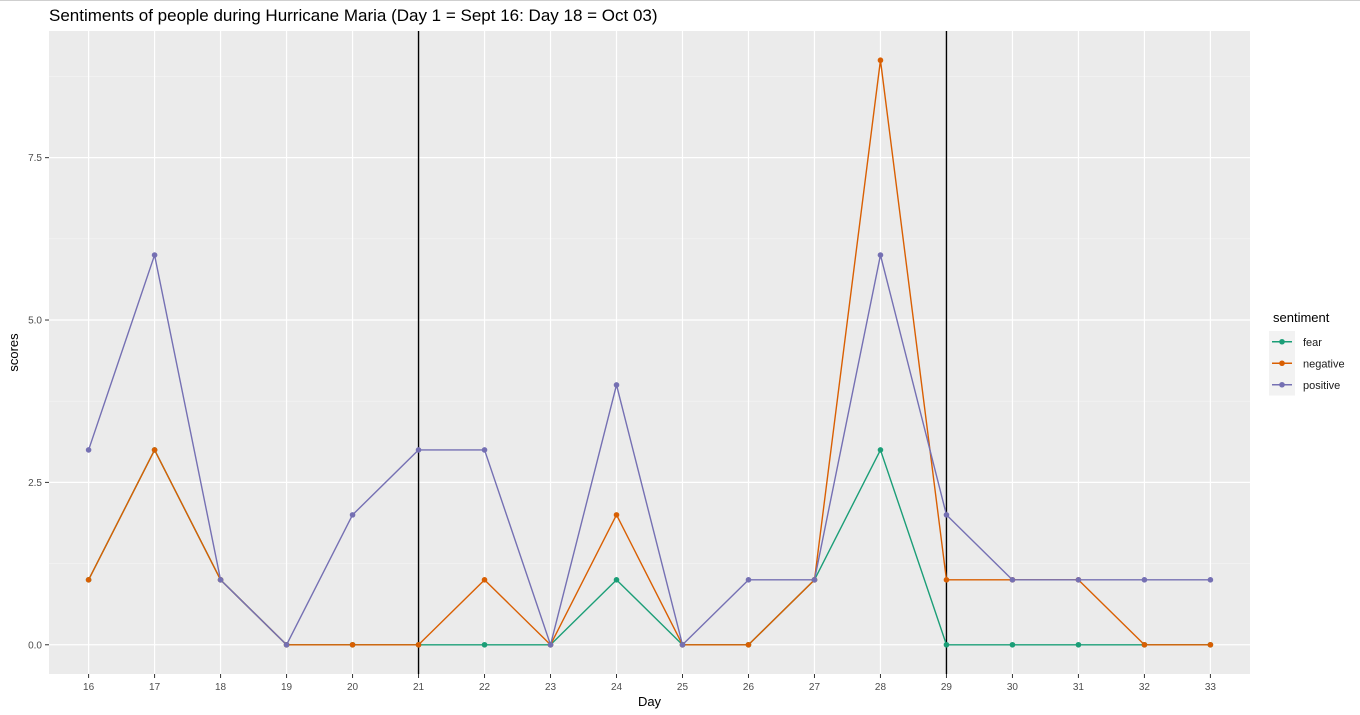 This screenshot has width=1360, height=715. What do you see at coordinates (13, 352) in the screenshot?
I see `y-axis-title: scores` at bounding box center [13, 352].